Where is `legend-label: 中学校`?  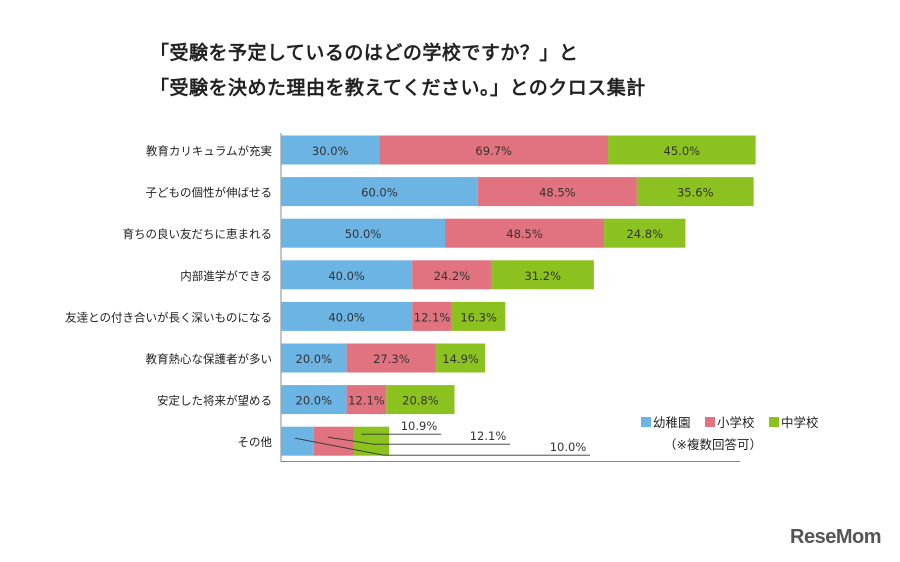
legend-label: 中学校 is located at coordinates (800, 422).